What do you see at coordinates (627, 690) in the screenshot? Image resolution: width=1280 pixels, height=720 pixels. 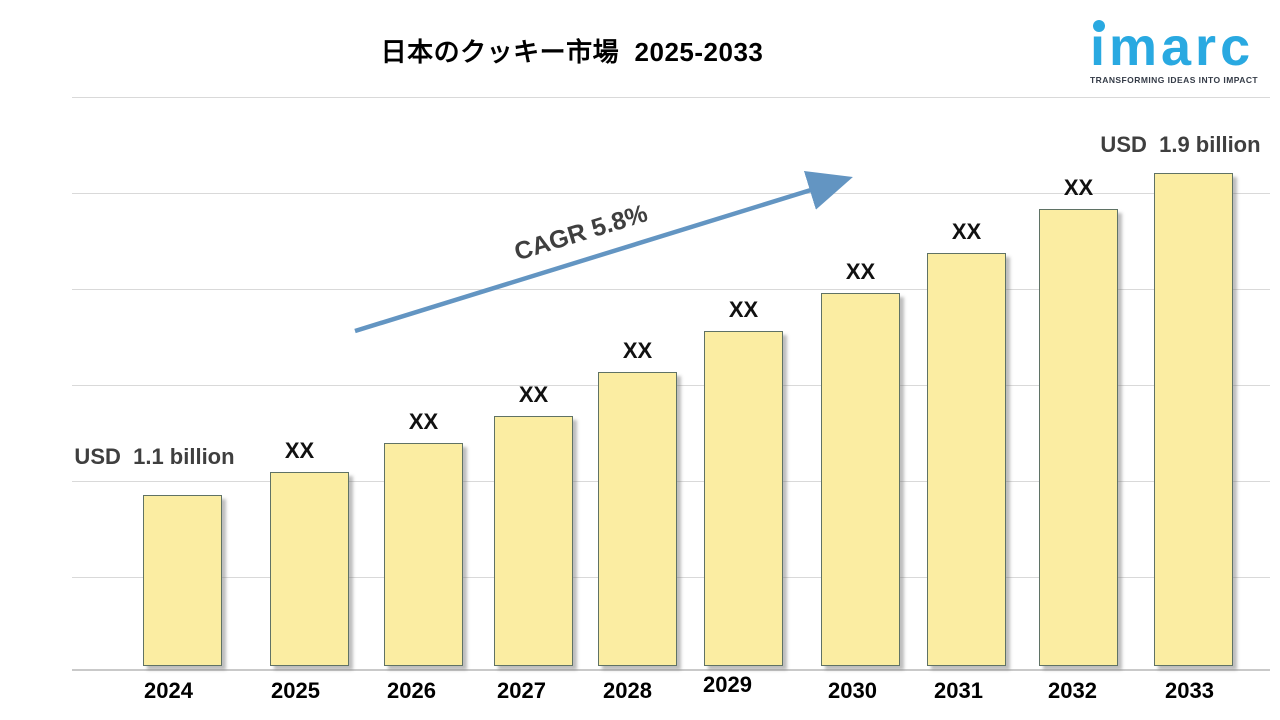 I see `x-axis-label-2028: 2028` at bounding box center [627, 690].